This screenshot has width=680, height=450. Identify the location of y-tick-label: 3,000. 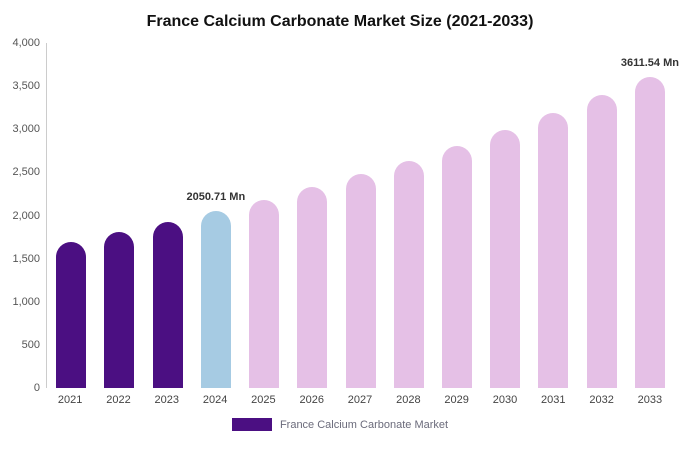
(26, 129).